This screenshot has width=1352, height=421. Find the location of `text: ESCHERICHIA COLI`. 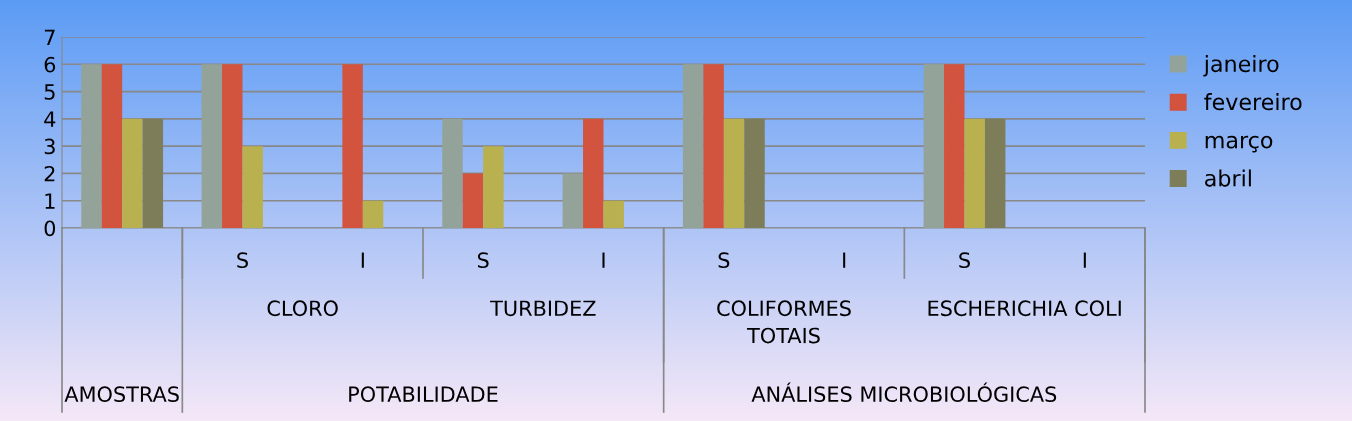

text: ESCHERICHIA COLI is located at coordinates (1024, 308).